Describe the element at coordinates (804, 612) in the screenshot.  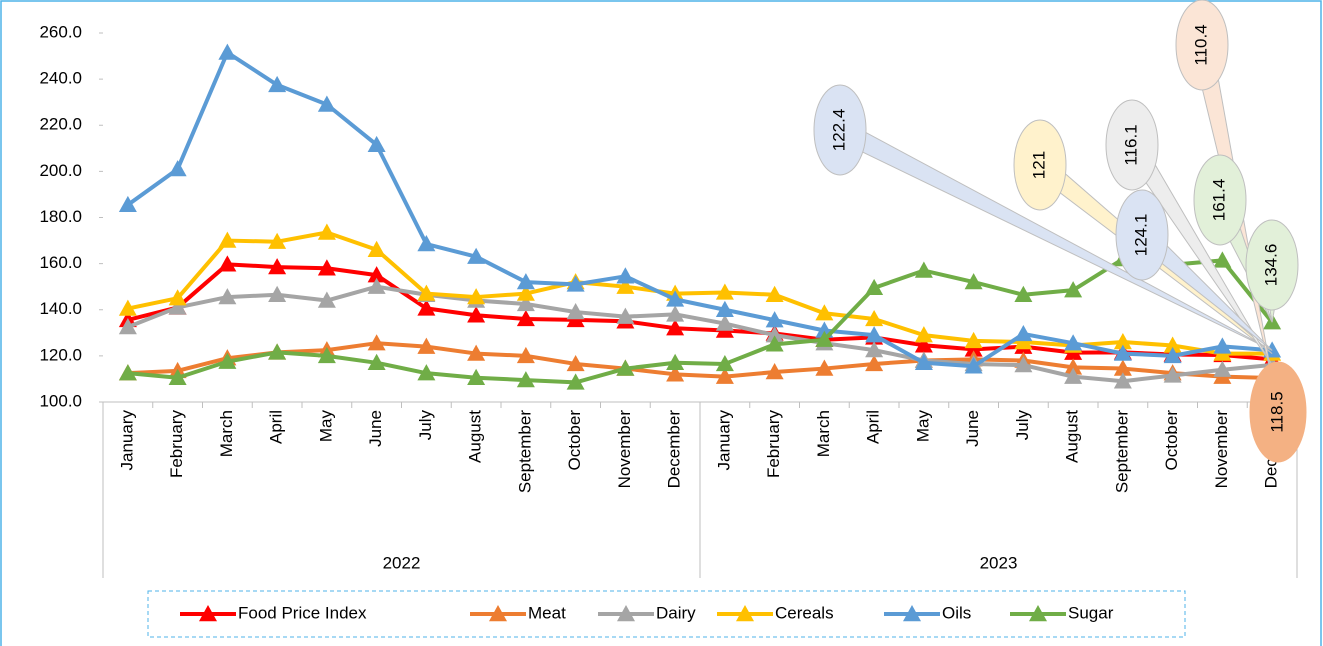
I see `legend-label: Cereals` at that location.